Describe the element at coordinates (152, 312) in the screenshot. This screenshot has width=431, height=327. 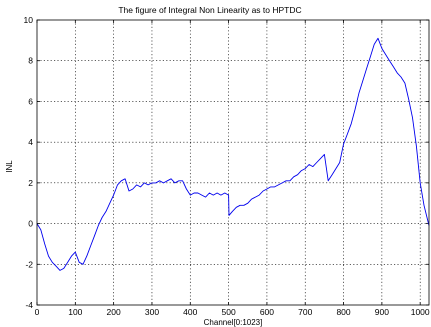
I see `x-tick-label: 300` at that location.